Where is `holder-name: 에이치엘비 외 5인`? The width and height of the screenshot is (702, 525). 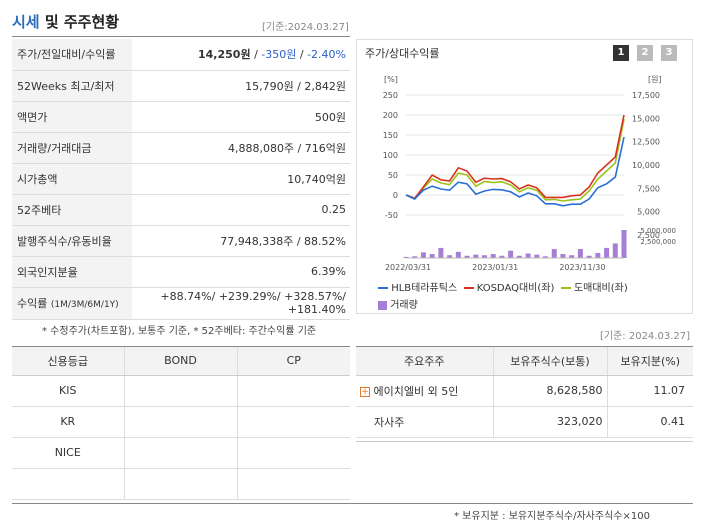 holder-name: 에이치엘비 외 5인 is located at coordinates (416, 391).